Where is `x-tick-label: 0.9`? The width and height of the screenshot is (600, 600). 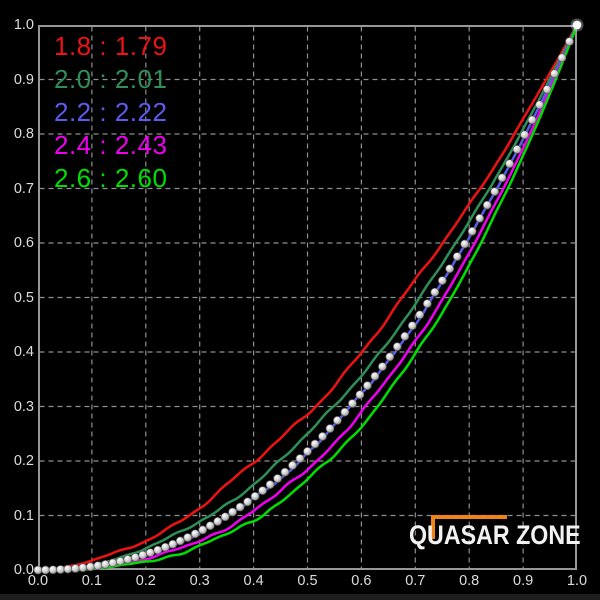
x-tick-label: 0.9 is located at coordinates (523, 581).